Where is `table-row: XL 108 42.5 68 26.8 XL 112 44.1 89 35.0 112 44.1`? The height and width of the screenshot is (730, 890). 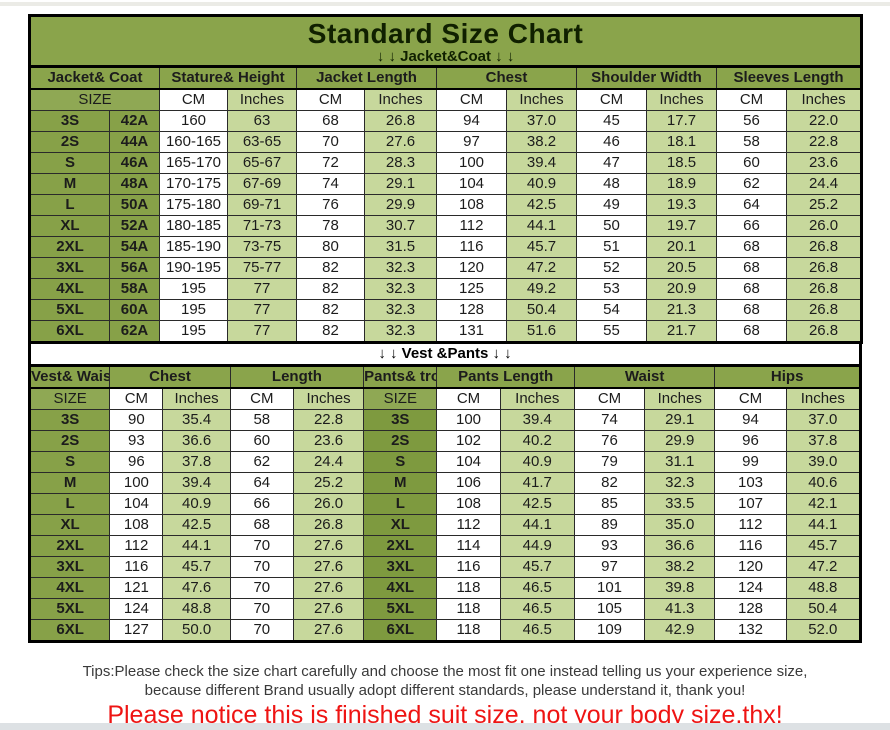
table-row: XL 108 42.5 68 26.8 XL 112 44.1 89 35.0 112 44.1 is located at coordinates (445, 525).